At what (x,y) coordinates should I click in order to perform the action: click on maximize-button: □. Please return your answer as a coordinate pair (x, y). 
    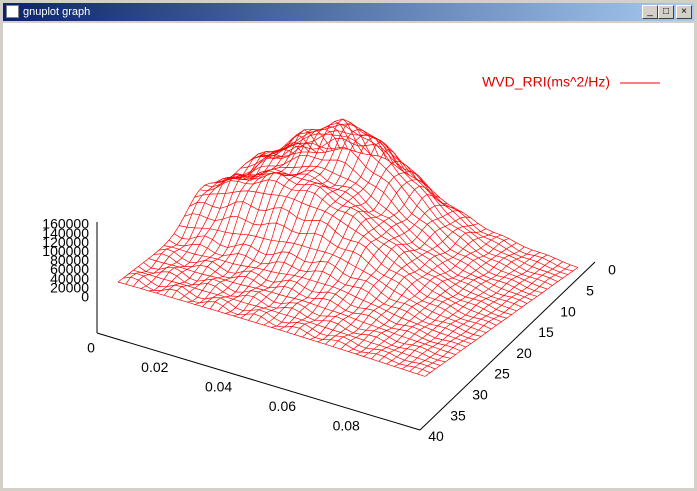
    Looking at the image, I should click on (666, 12).